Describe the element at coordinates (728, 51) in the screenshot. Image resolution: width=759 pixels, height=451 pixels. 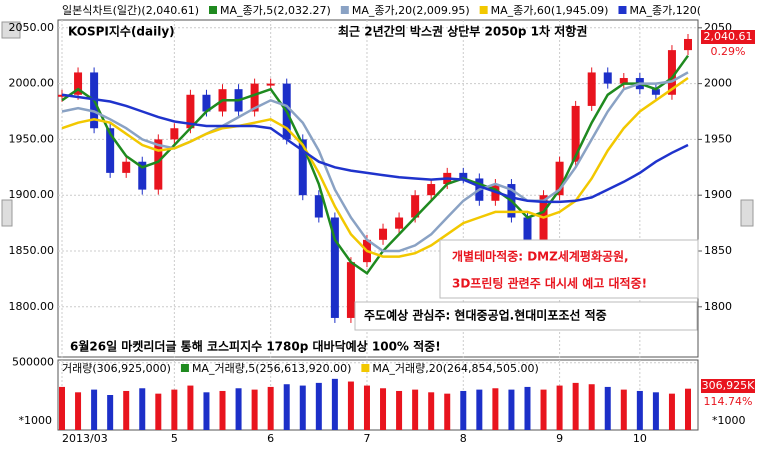
I see `change: 0.29%` at that location.